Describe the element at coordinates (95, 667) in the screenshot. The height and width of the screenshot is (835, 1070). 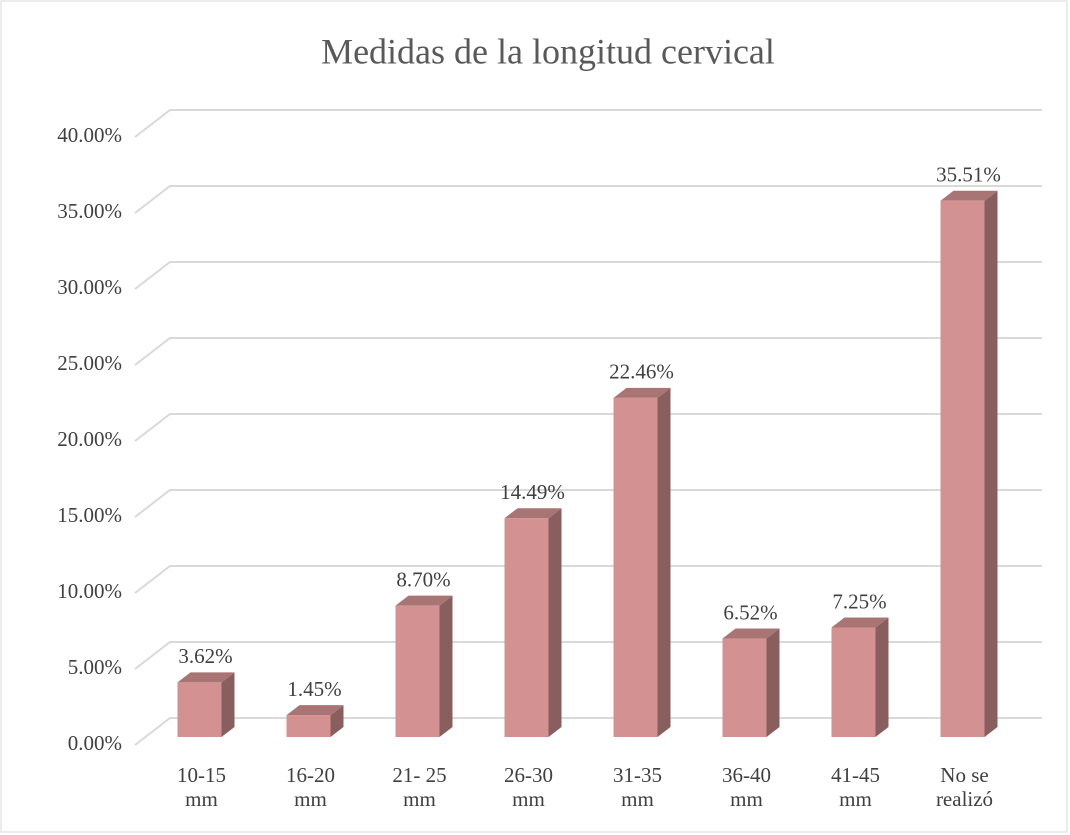
I see `y-tick-label: 5.00%` at that location.